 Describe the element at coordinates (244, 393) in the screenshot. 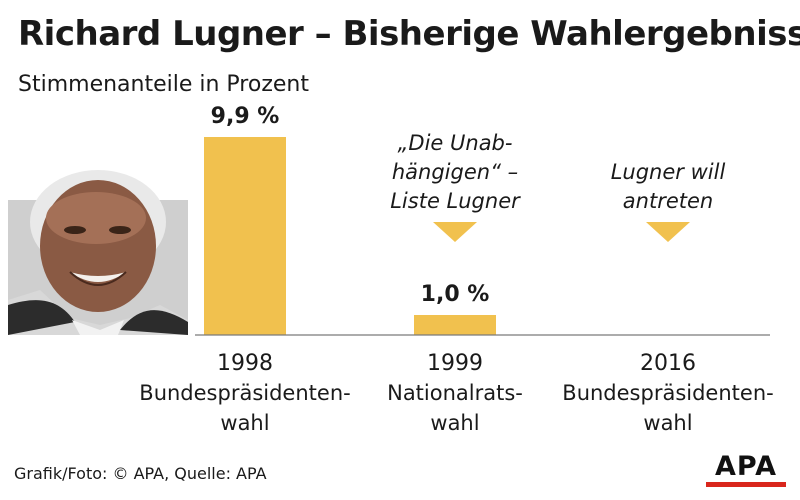

I see `category-label-1998-line1: Bundespräsidenten-` at that location.